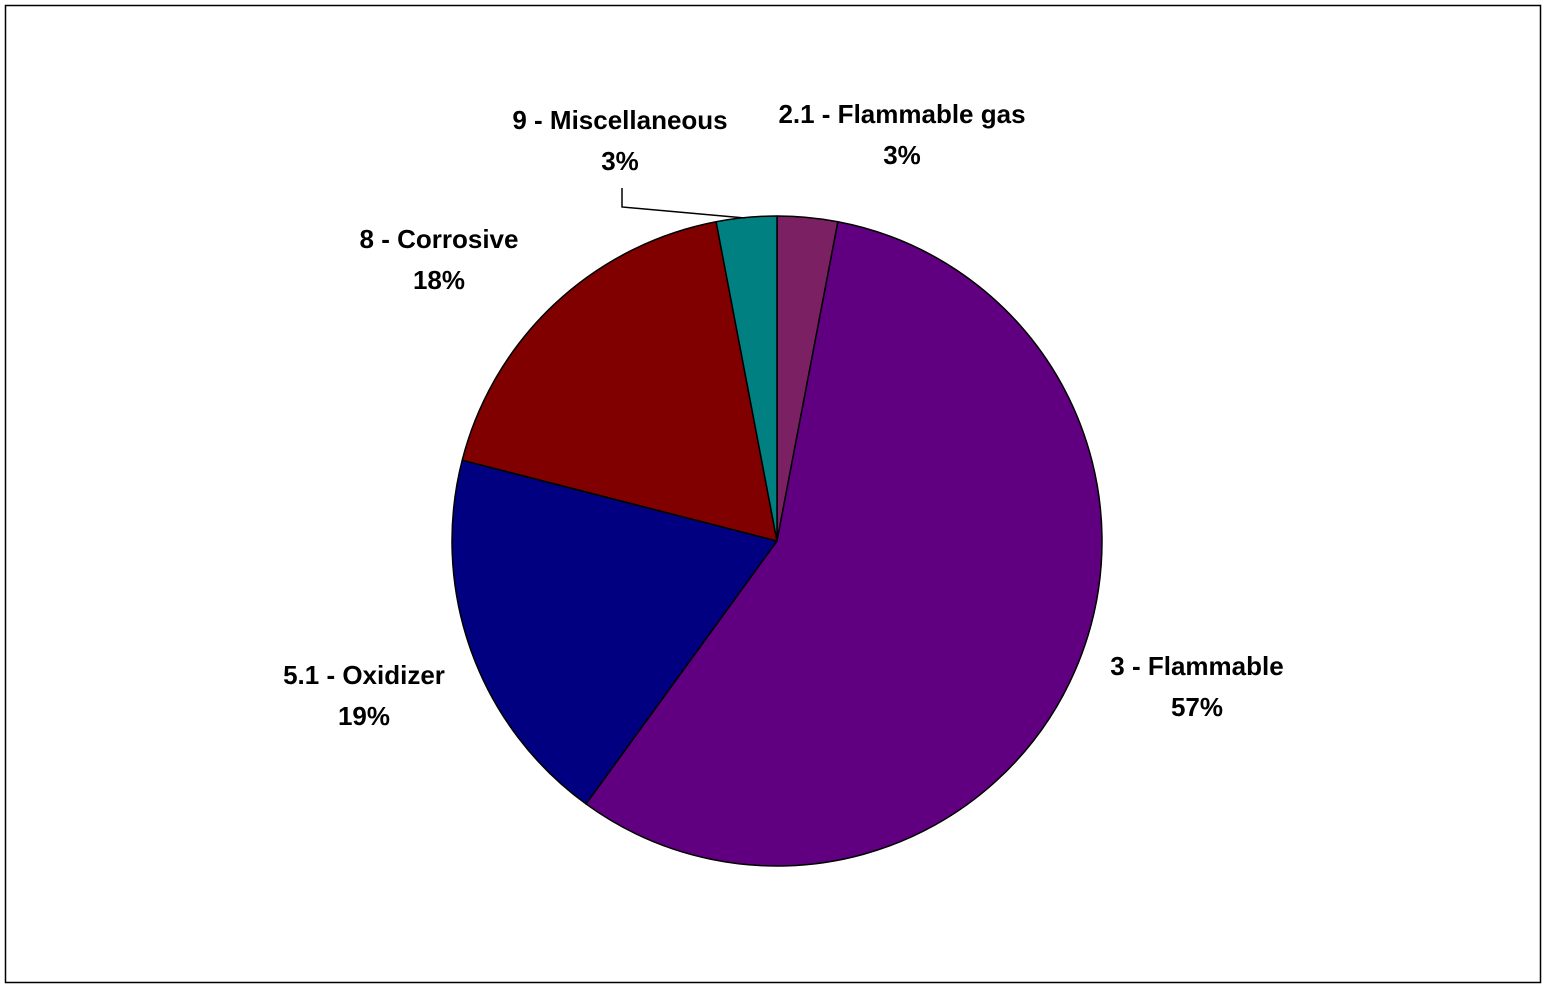 The height and width of the screenshot is (993, 1547). I want to click on value-label: 19%, so click(364, 716).